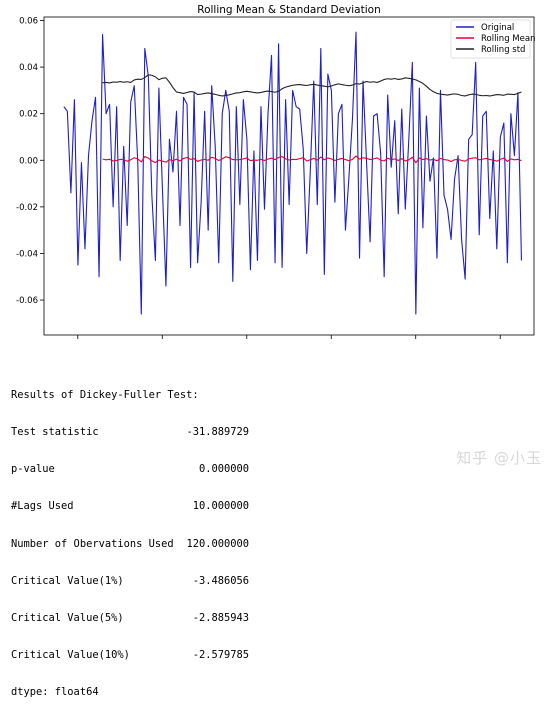  Describe the element at coordinates (312, 85) in the screenshot. I see `series-line-rolling-std` at that location.